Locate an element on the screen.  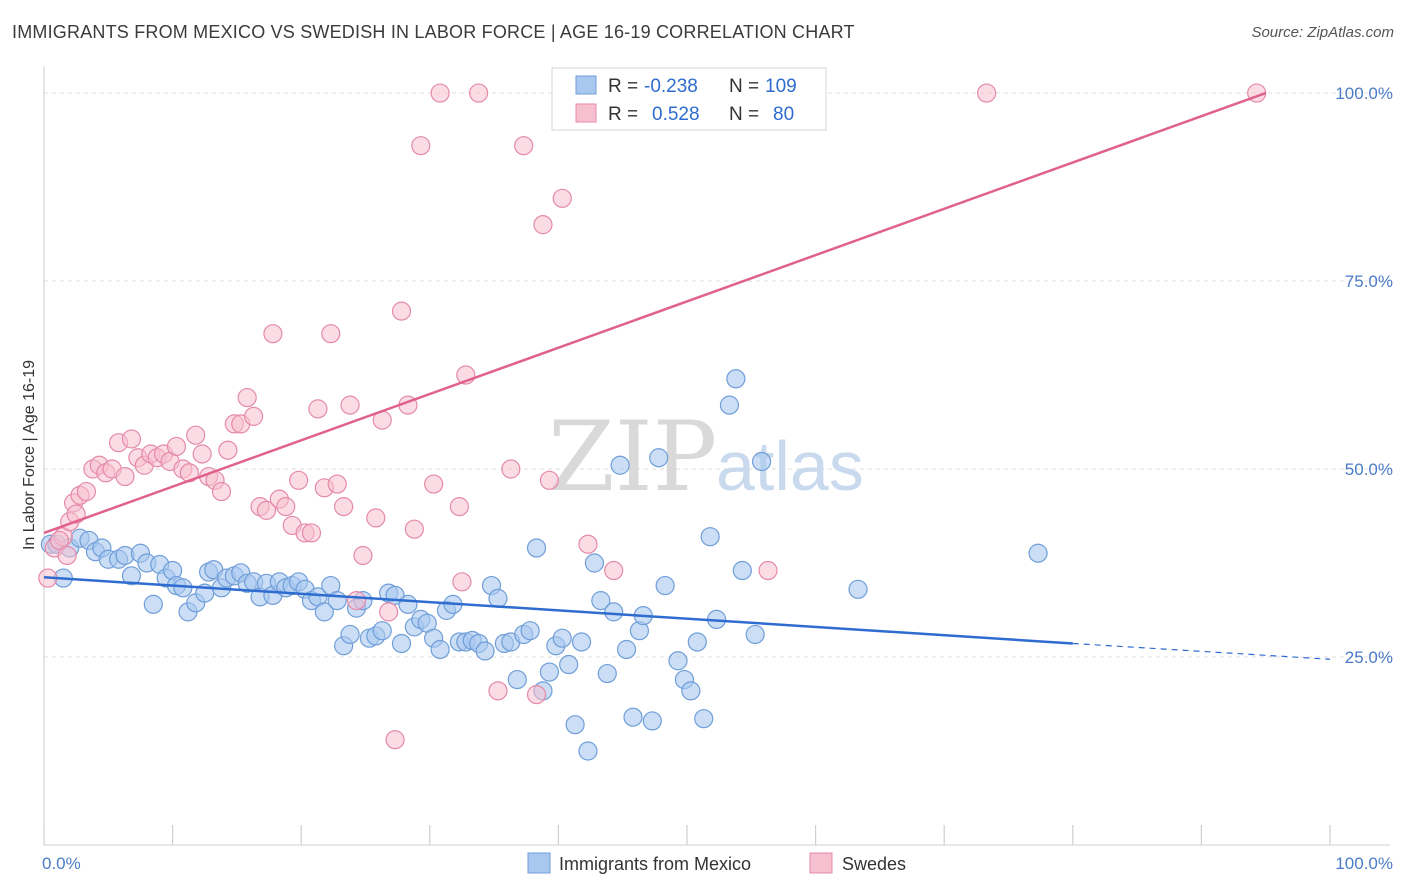
y-tick-label: 75.0% is located at coordinates (1369, 281).